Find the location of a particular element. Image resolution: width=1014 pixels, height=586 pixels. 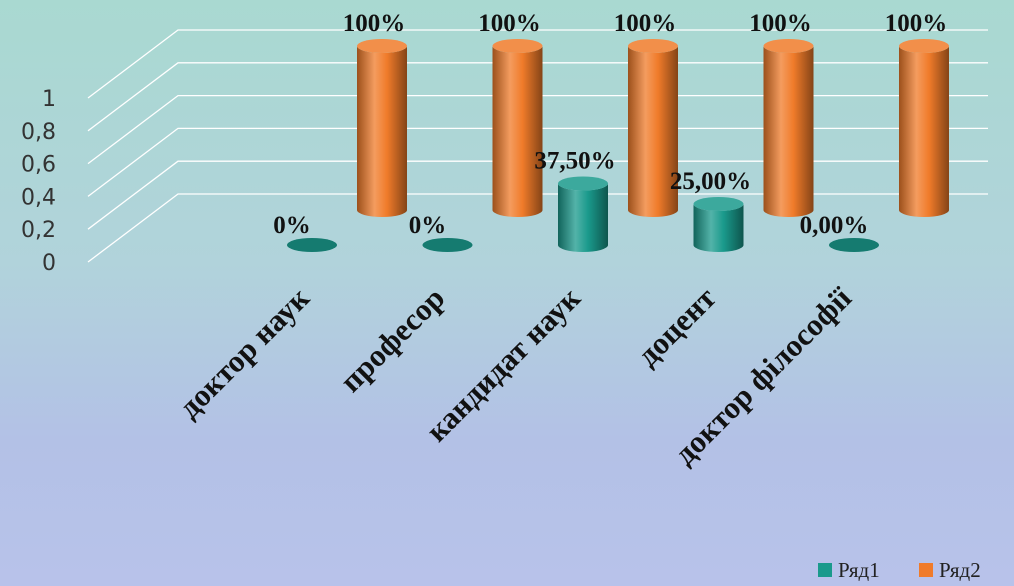

y-tick-label: 0,4 is located at coordinates (38, 197).